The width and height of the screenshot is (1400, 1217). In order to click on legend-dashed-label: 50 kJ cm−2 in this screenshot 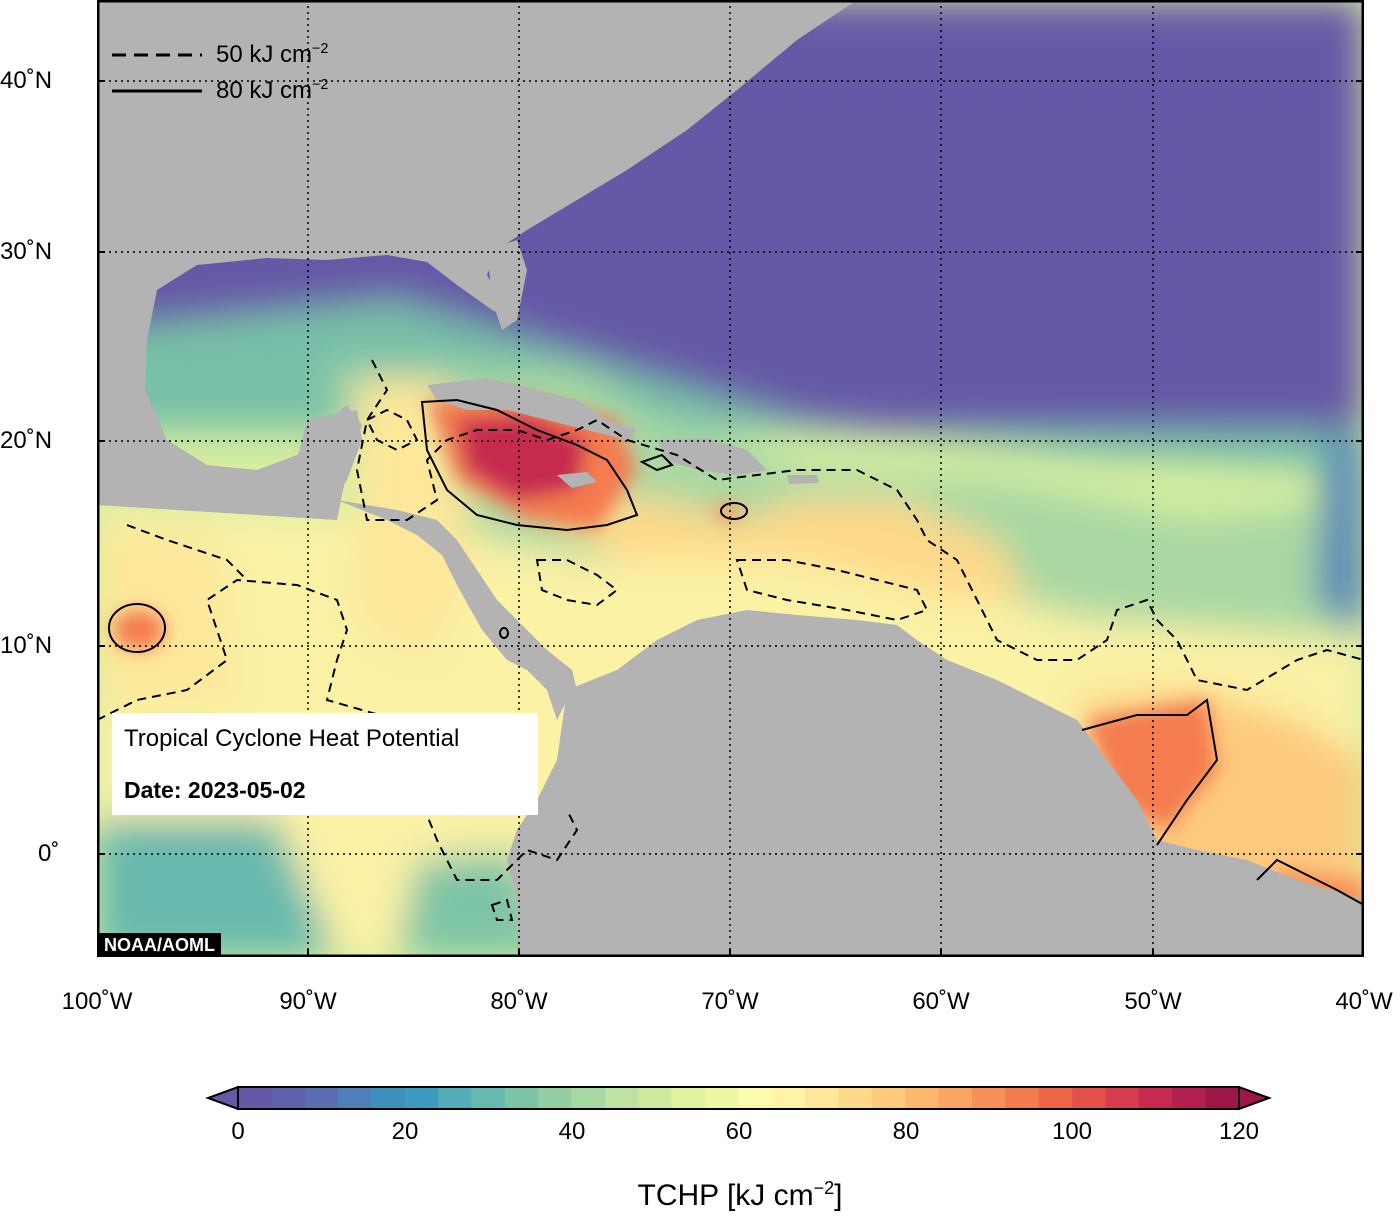, I will do `click(272, 54)`.